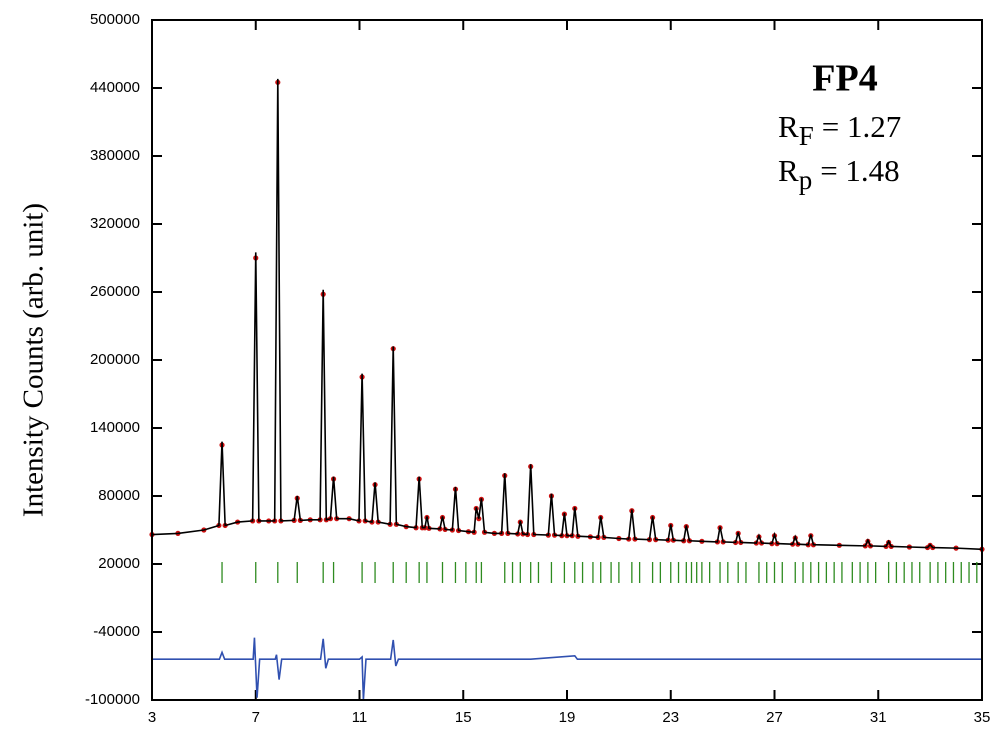  What do you see at coordinates (878, 717) in the screenshot?
I see `x-tick-label: 31` at bounding box center [878, 717].